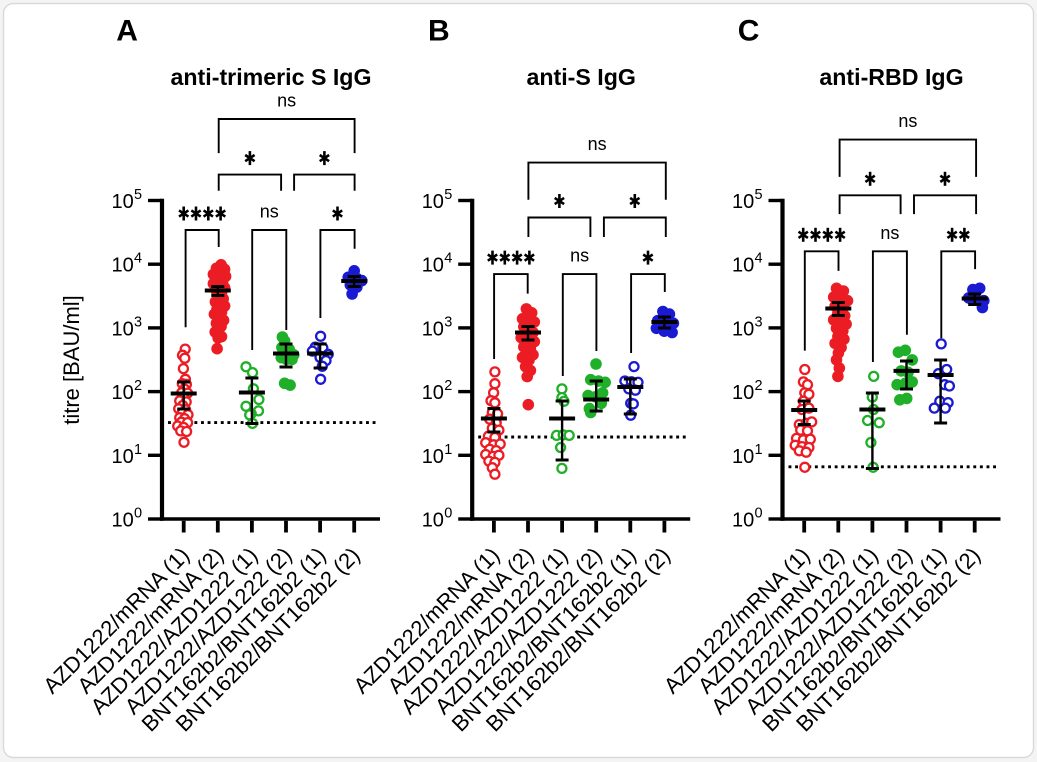 This screenshot has height=762, width=1037. What do you see at coordinates (581, 77) in the screenshot?
I see `svg-text: anti-S IgG` at bounding box center [581, 77].